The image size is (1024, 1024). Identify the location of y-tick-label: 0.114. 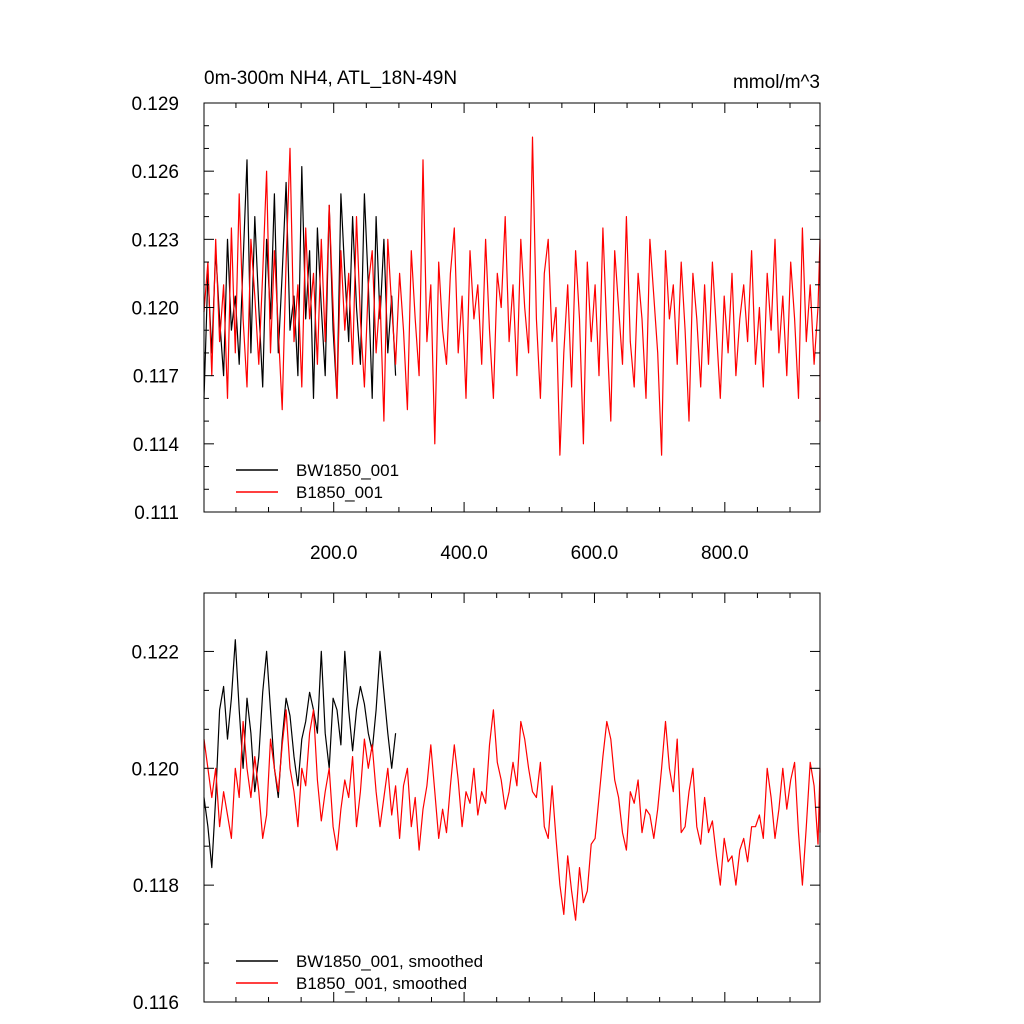
(156, 445).